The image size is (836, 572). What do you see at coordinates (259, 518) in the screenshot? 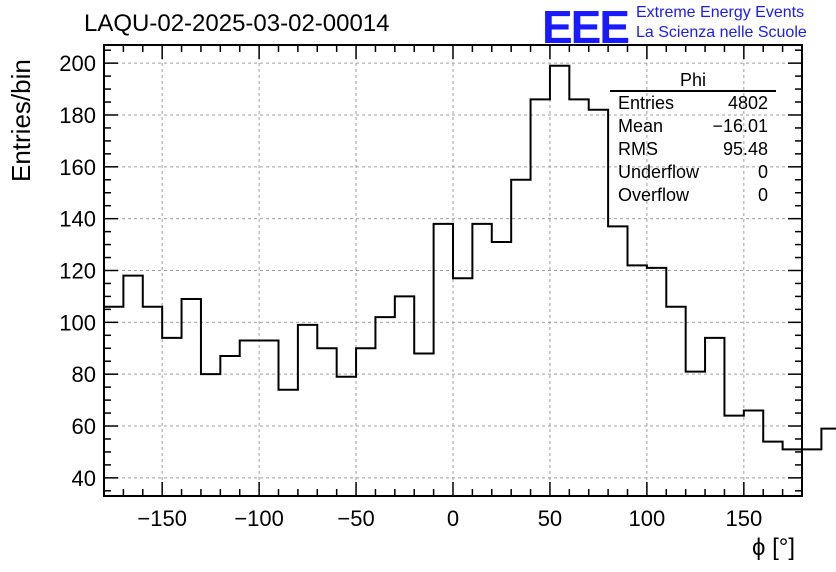
I see `x-tick-label: −100` at bounding box center [259, 518].